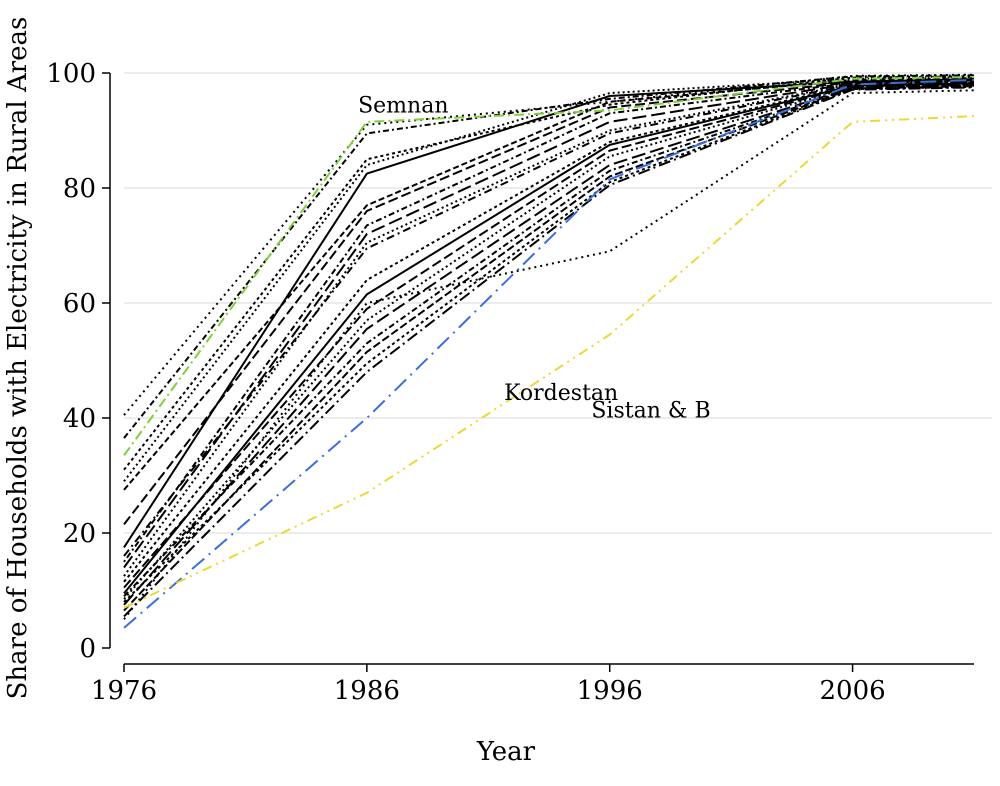 The height and width of the screenshot is (786, 1000). What do you see at coordinates (79, 304) in the screenshot?
I see `y-tick-label-60: 60` at bounding box center [79, 304].